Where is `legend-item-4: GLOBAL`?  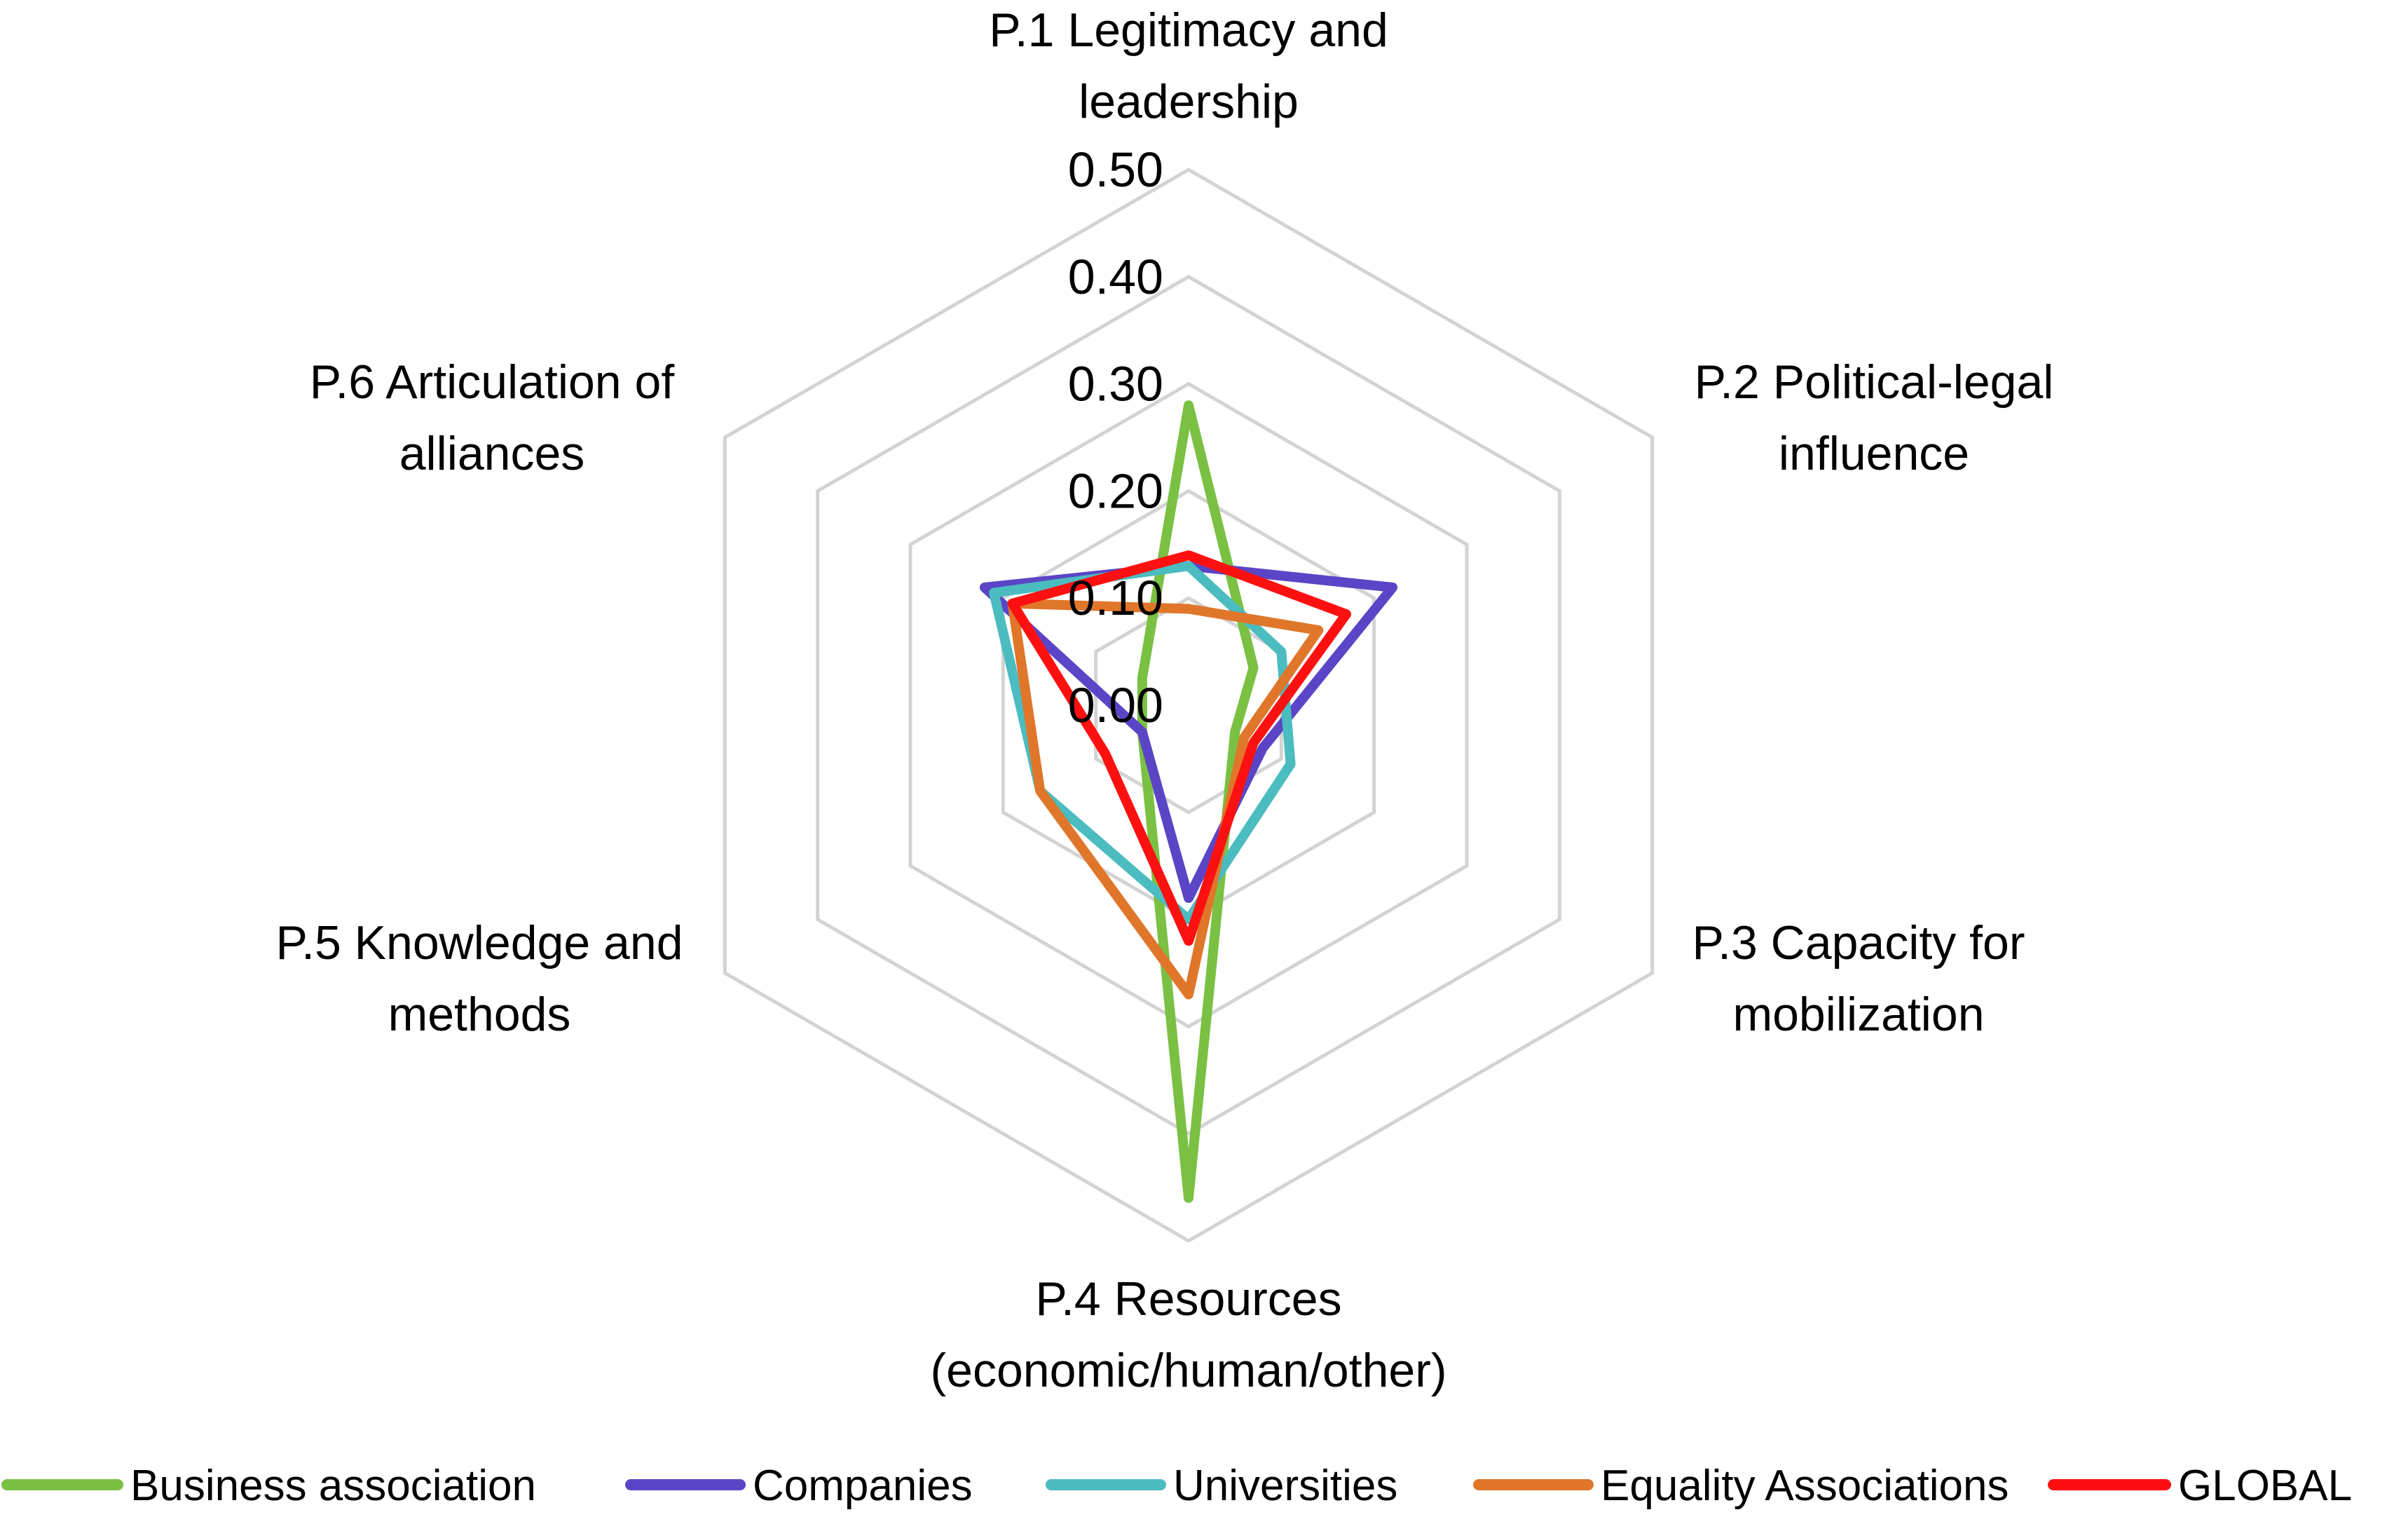 legend-item-4: GLOBAL is located at coordinates (2200, 1486).